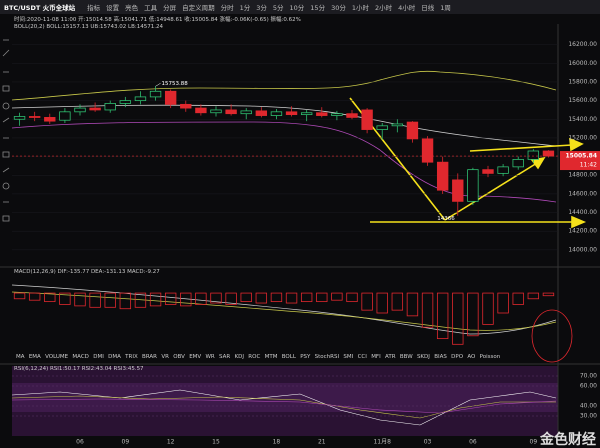 The height and width of the screenshot is (448, 600). What do you see at coordinates (165, 357) in the screenshot?
I see `indicator-tab: VR` at bounding box center [165, 357].